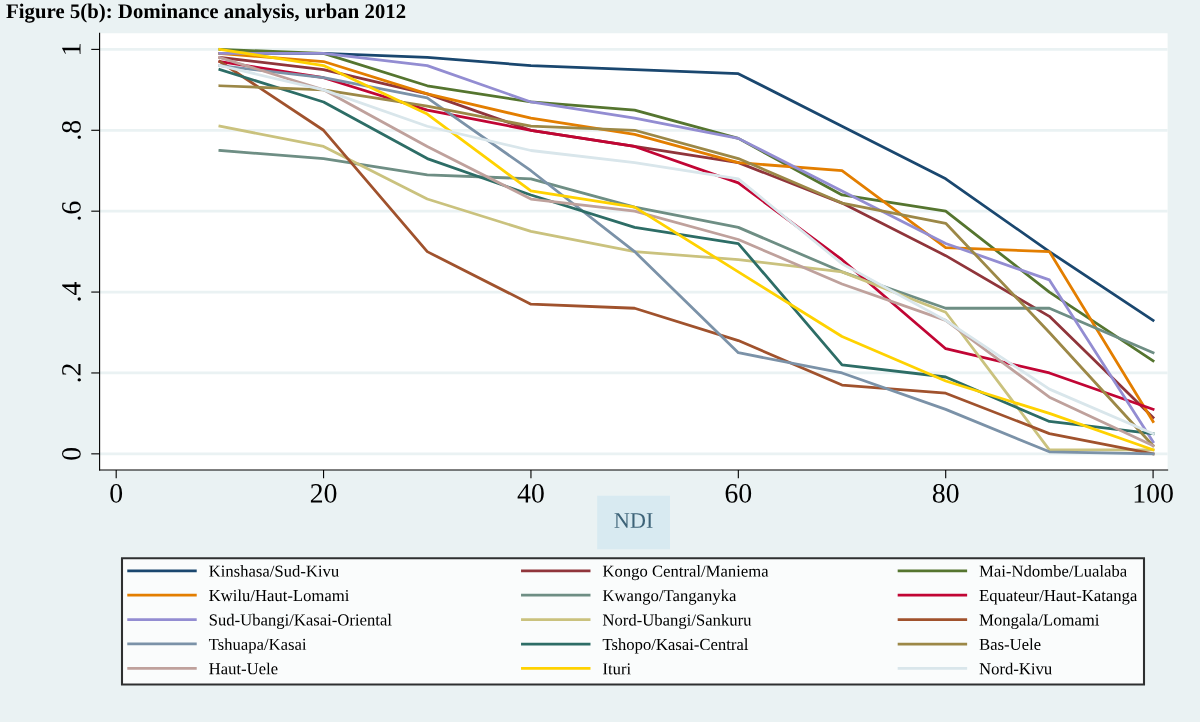  What do you see at coordinates (1053, 571) in the screenshot?
I see `legend-label: Mai-Ndombe/Lualaba` at bounding box center [1053, 571].